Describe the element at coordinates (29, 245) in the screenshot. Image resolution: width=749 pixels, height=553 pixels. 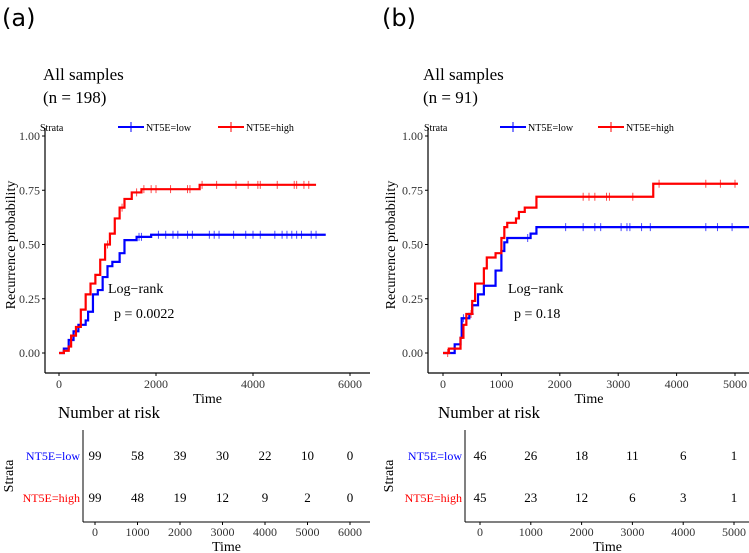
I see `y-tick-label: 0.50` at that location.